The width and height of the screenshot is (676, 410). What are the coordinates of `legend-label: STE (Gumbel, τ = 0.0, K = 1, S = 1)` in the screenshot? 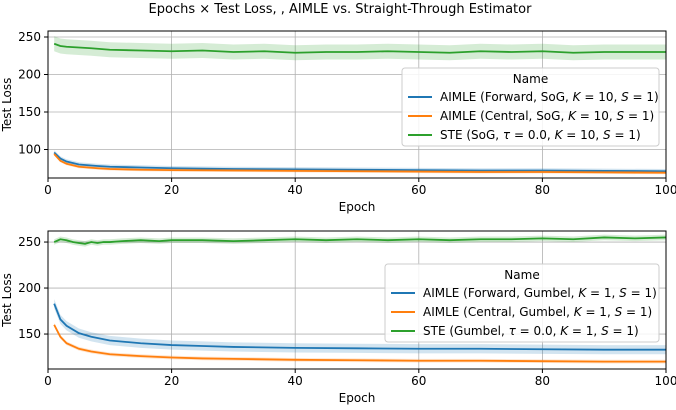 It's located at (531, 331).